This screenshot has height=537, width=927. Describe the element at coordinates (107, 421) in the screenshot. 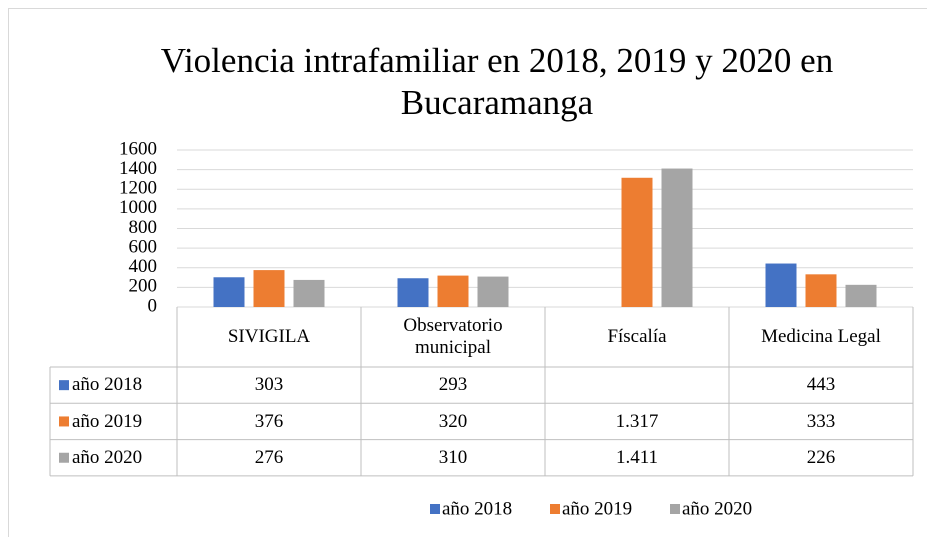

I see `series-label: año 2019` at that location.